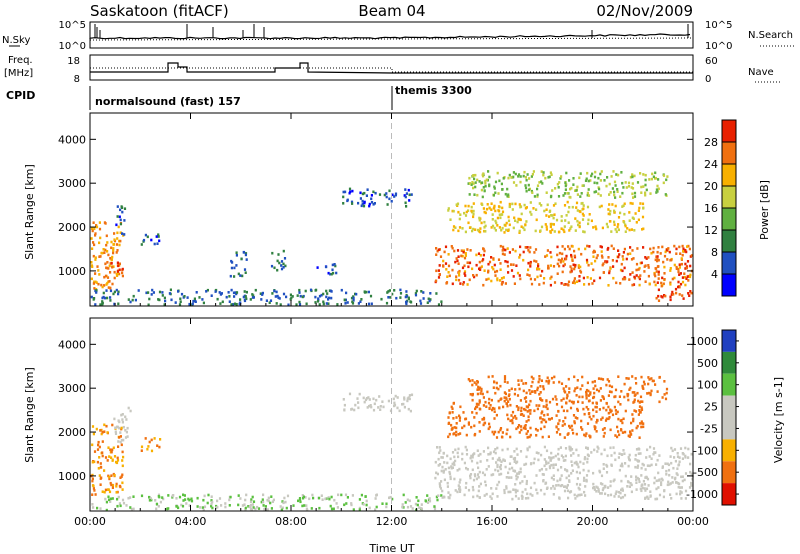  Describe the element at coordinates (711, 164) in the screenshot. I see `power-colorbar-tick-label: 24` at that location.